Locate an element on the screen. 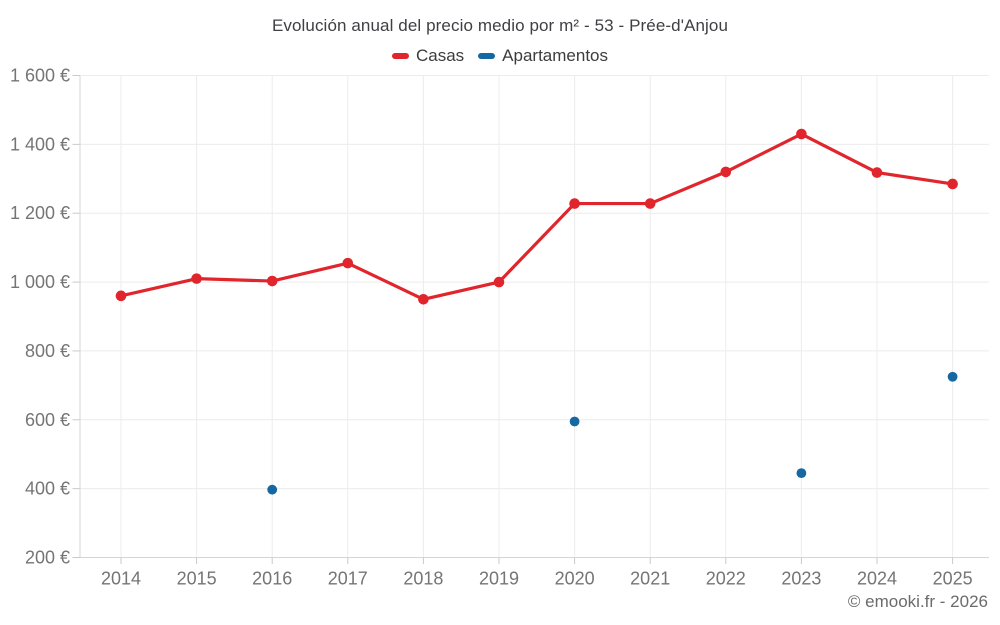 The image size is (1000, 625). chart-legend: Casas Apartamentos is located at coordinates (500, 56).